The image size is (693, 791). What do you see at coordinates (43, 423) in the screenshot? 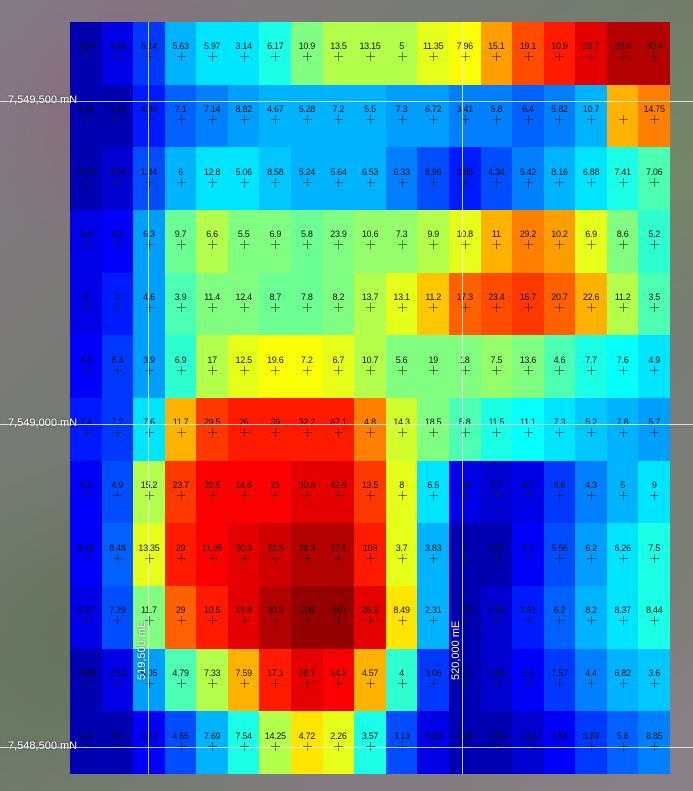
I see `northing-label-middle: 7,549,000 mN` at bounding box center [43, 423].